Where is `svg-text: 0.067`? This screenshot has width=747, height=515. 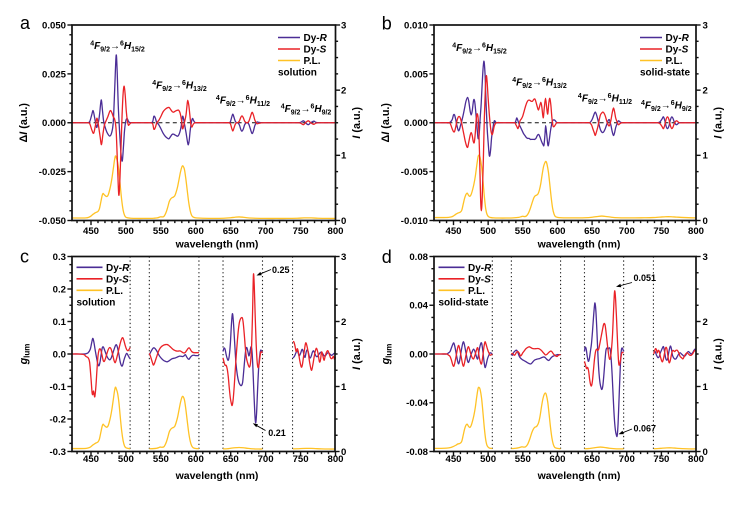
svg-text: 0.067 is located at coordinates (645, 429).